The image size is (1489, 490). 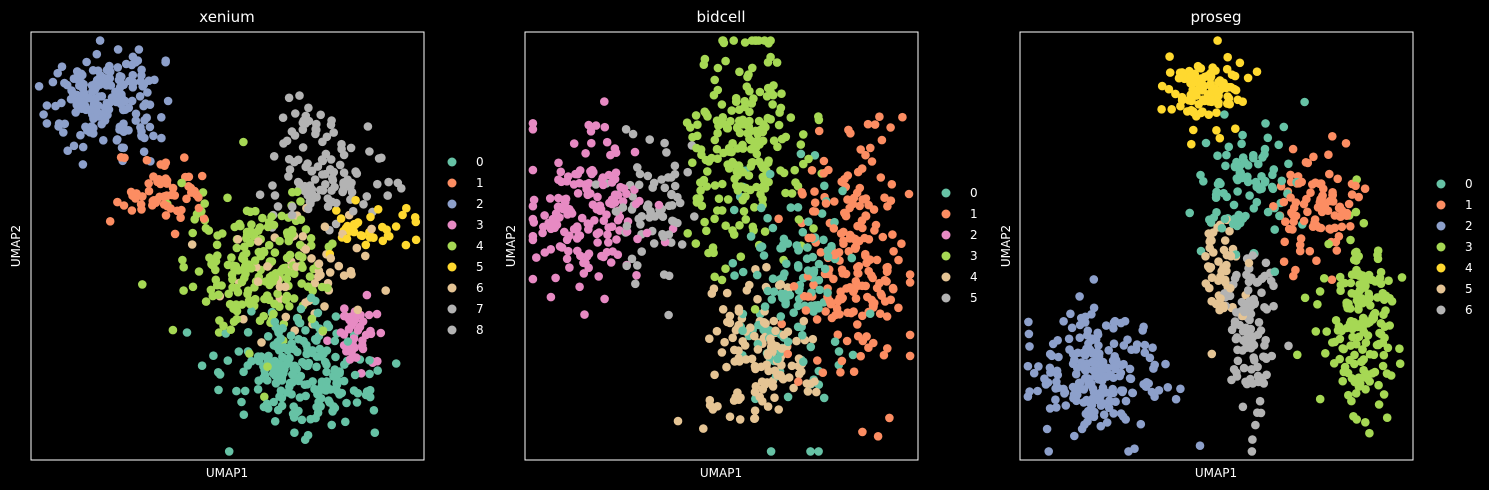 I want to click on legend-label: 2, so click(x=480, y=204).